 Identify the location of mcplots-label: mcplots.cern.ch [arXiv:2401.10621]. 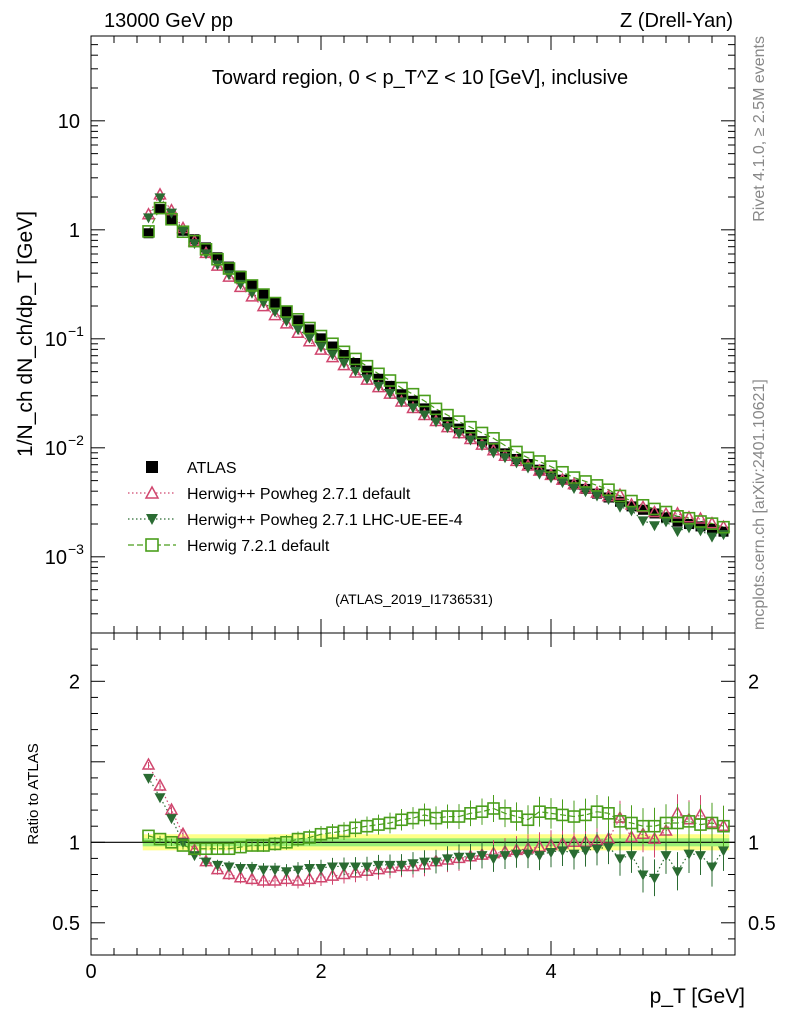
(759, 504).